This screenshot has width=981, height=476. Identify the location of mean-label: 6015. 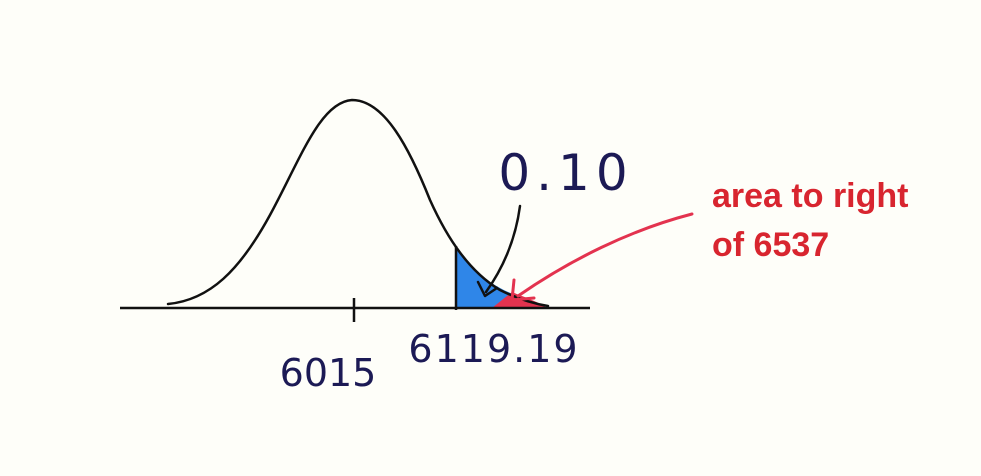
(328, 373).